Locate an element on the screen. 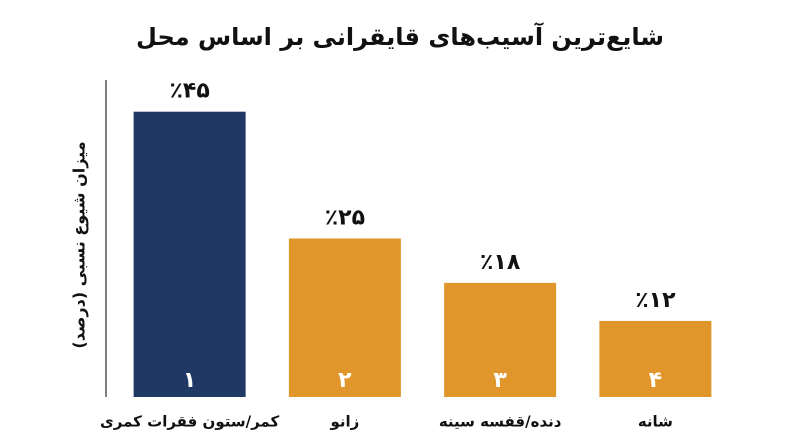 The height and width of the screenshot is (447, 800). value-label: ٪۴۵ is located at coordinates (189, 91).